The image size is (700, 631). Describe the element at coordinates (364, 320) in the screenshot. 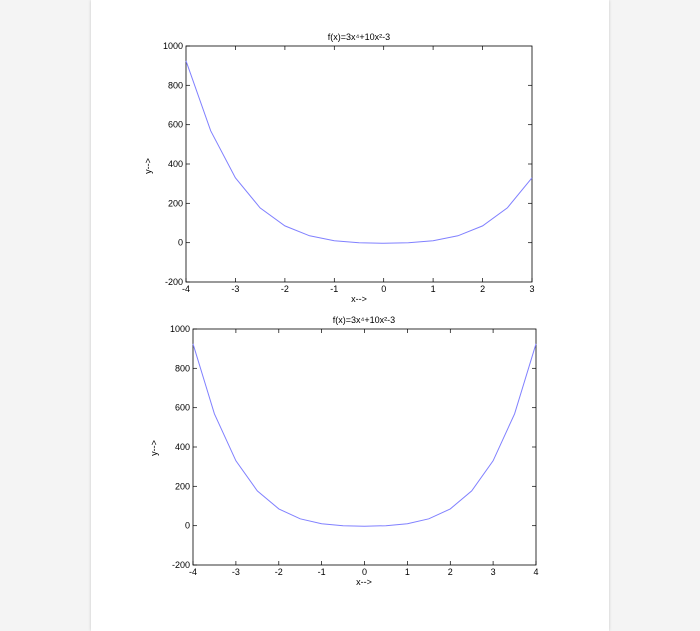

I see `chart-2-title: f(x)=3x⁴+10x²-3` at that location.